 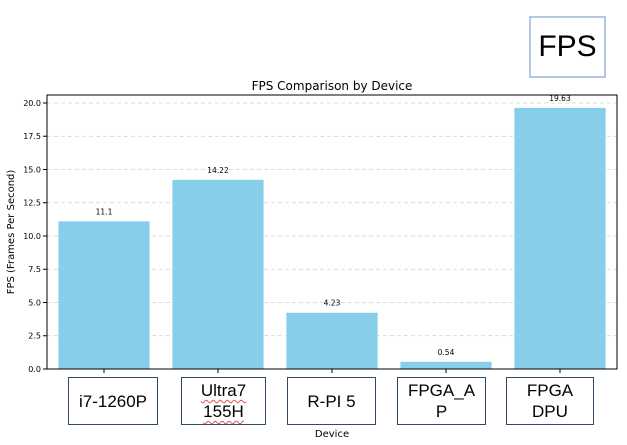 I want to click on y-tick-label: 5.0, so click(x=34, y=302).